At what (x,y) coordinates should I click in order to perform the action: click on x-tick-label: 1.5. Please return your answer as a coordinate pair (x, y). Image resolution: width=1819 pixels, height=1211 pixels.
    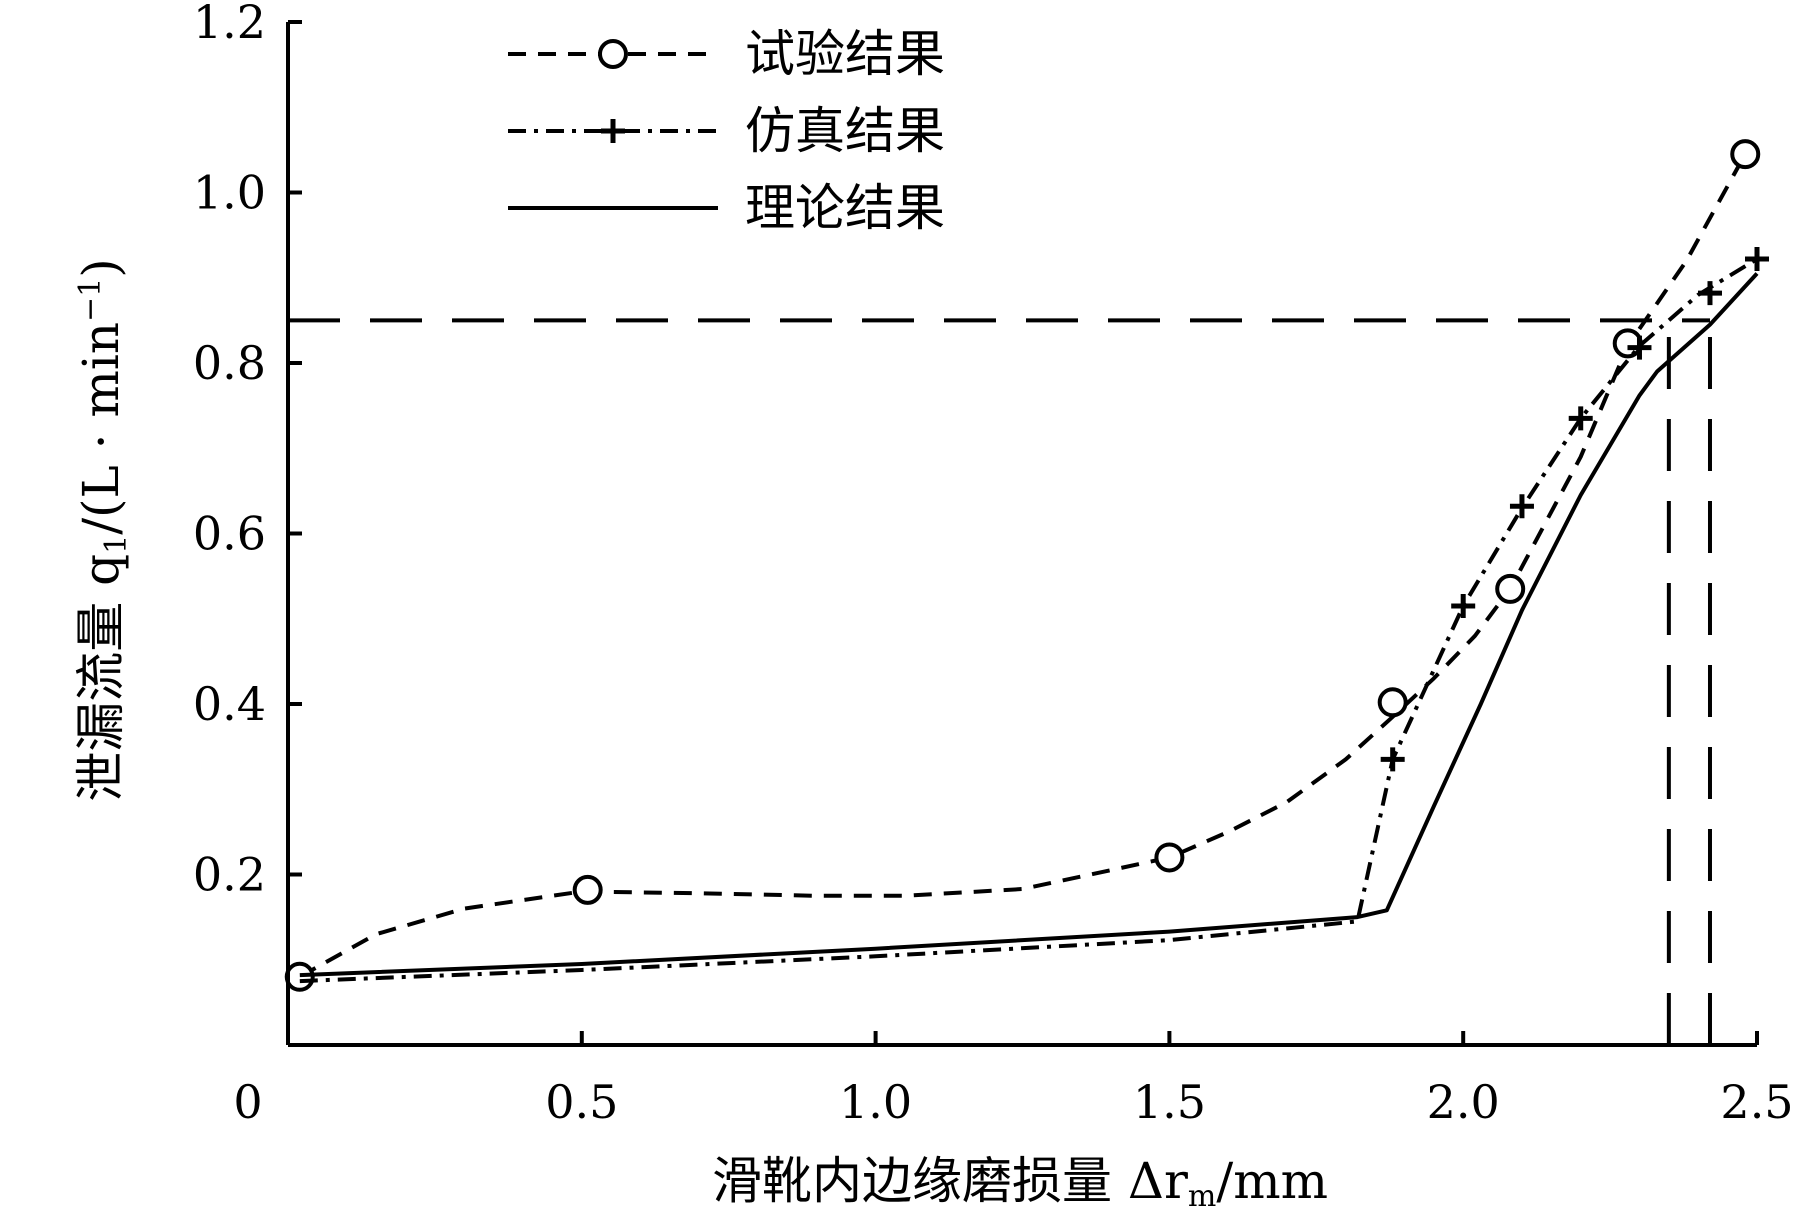
    Looking at the image, I should click on (1169, 1102).